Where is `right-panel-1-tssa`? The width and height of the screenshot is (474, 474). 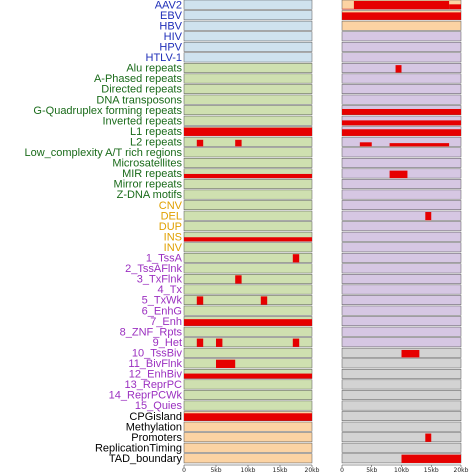
right-panel-1-tssa is located at coordinates (401, 257).